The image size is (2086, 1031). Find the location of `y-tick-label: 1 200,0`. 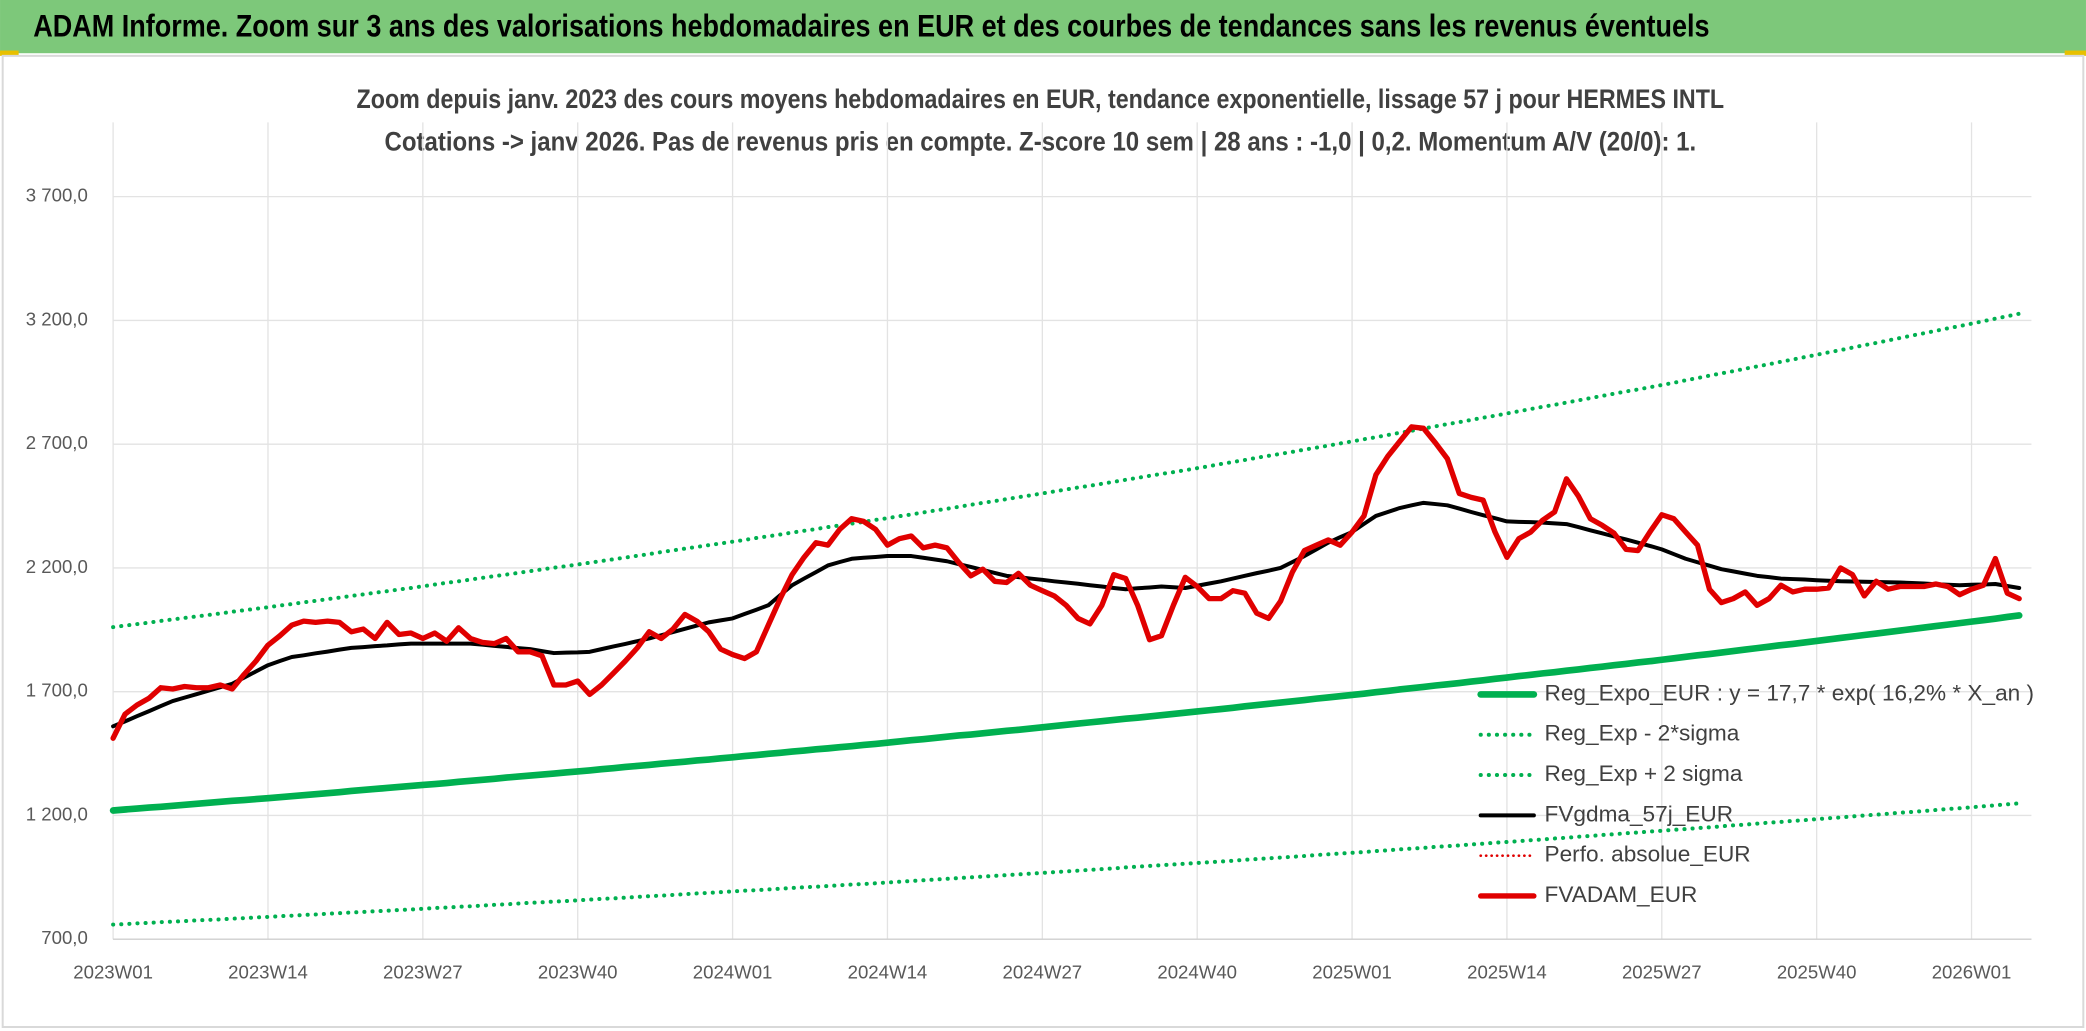

y-tick-label: 1 200,0 is located at coordinates (57, 813).